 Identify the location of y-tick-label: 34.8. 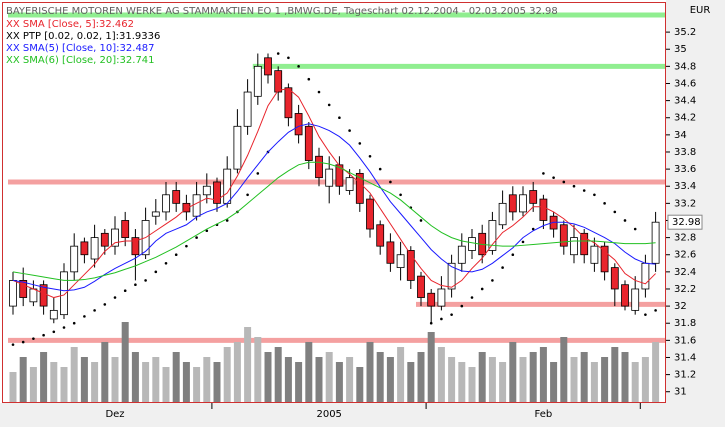
(685, 66).